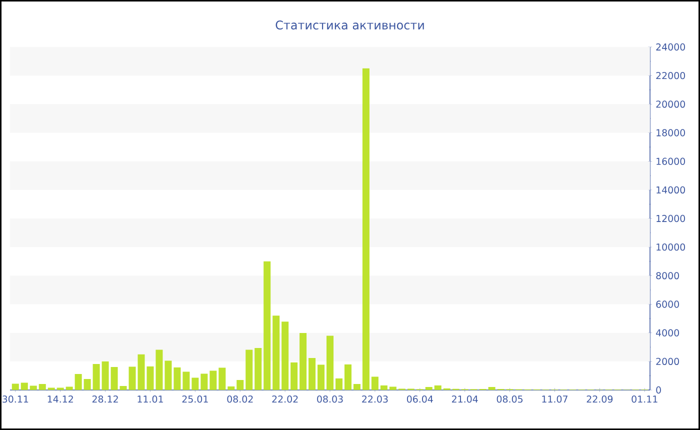 The height and width of the screenshot is (430, 700). I want to click on y-tick-label: 4000, so click(667, 332).